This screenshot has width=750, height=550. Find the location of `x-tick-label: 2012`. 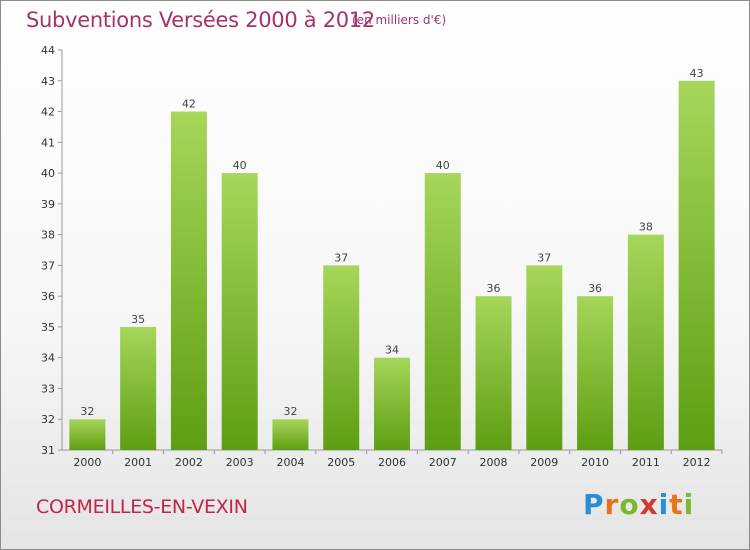

x-tick-label: 2012 is located at coordinates (697, 462).